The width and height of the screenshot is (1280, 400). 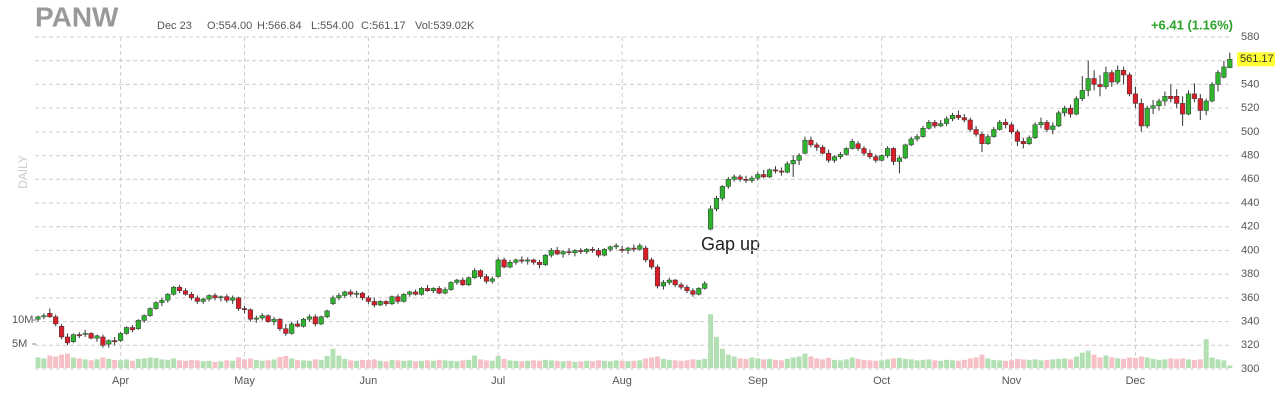 What do you see at coordinates (174, 26) in the screenshot?
I see `date: Dec 23` at bounding box center [174, 26].